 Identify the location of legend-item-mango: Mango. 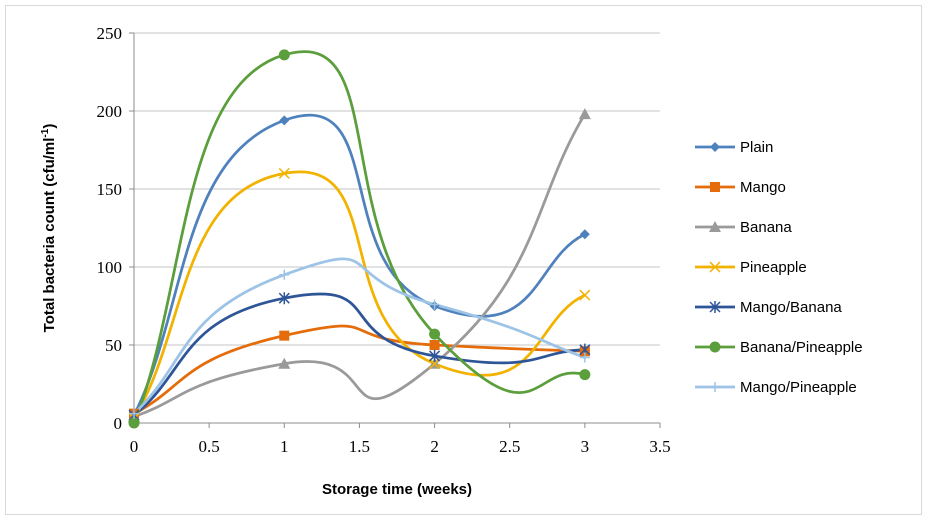
(740, 187).